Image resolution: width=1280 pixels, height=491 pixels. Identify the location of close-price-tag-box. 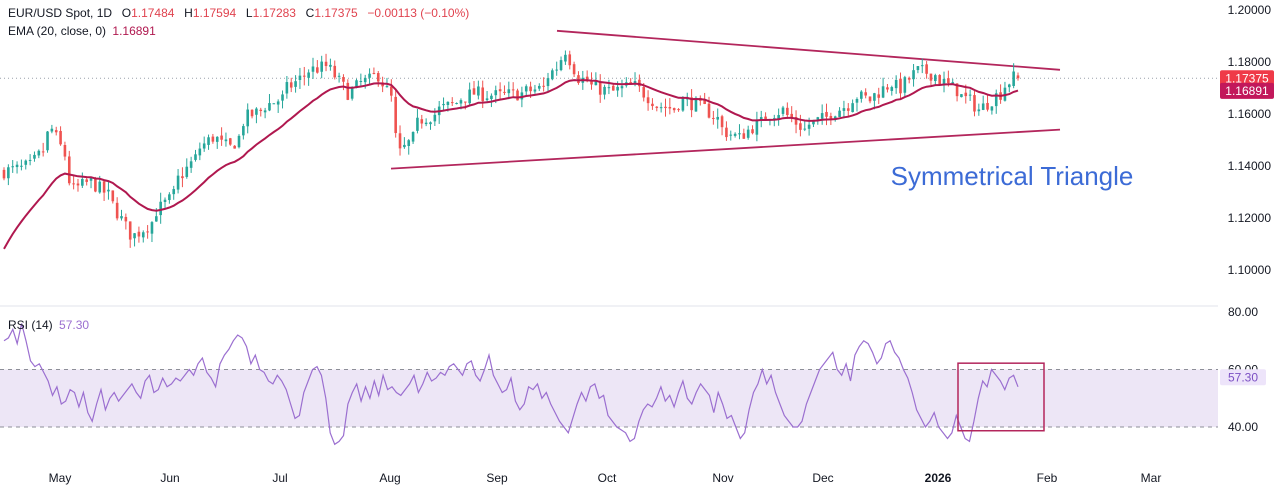
(1247, 78).